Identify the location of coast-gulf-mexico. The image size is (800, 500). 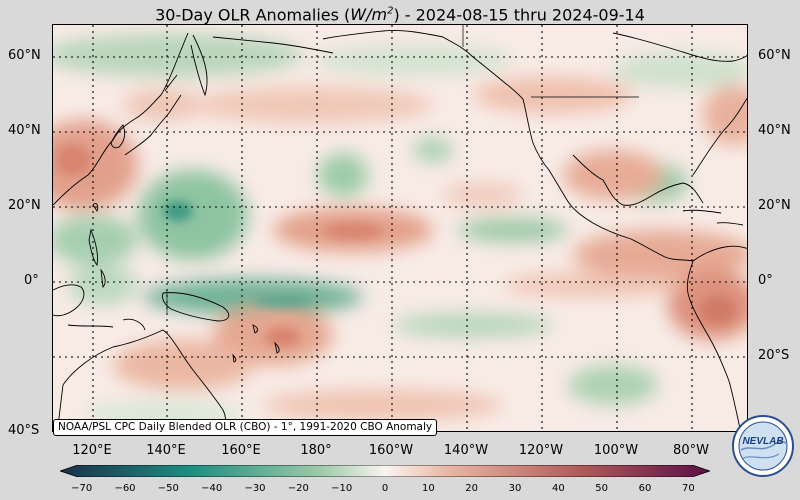
(638, 180).